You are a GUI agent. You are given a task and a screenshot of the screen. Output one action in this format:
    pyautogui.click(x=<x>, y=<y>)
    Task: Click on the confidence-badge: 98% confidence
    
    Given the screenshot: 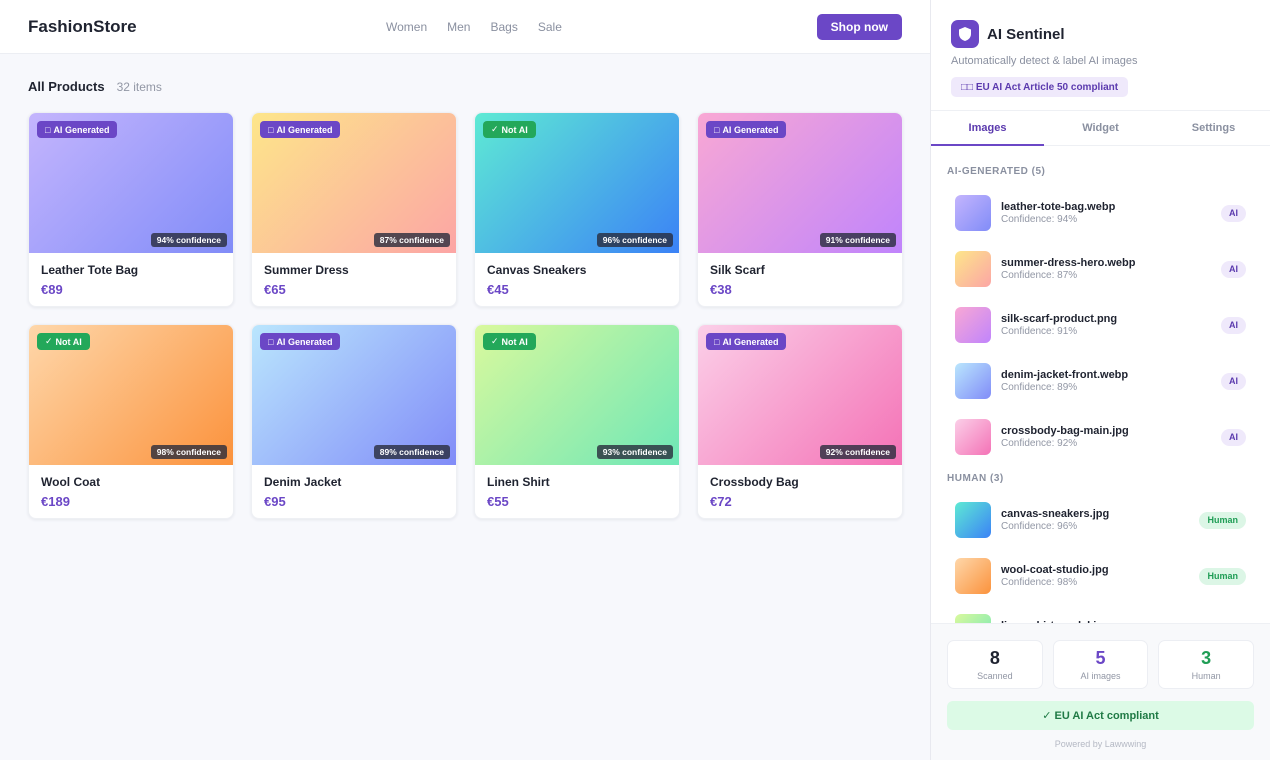 What is the action you would take?
    pyautogui.click(x=188, y=452)
    